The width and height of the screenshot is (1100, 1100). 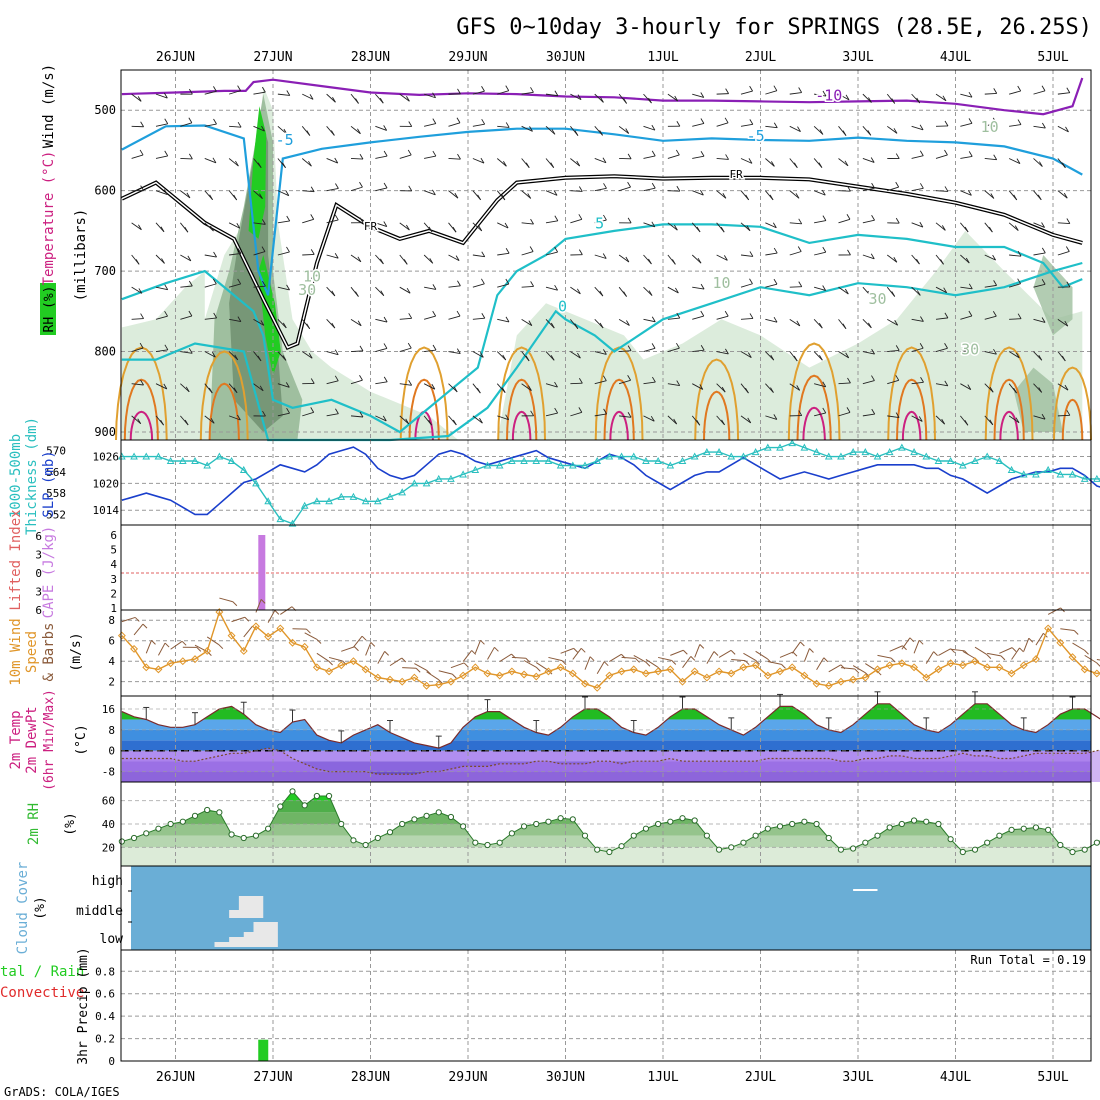 What do you see at coordinates (40, 907) in the screenshot?
I see `ylabel-cloud-unit: (%)` at bounding box center [40, 907].